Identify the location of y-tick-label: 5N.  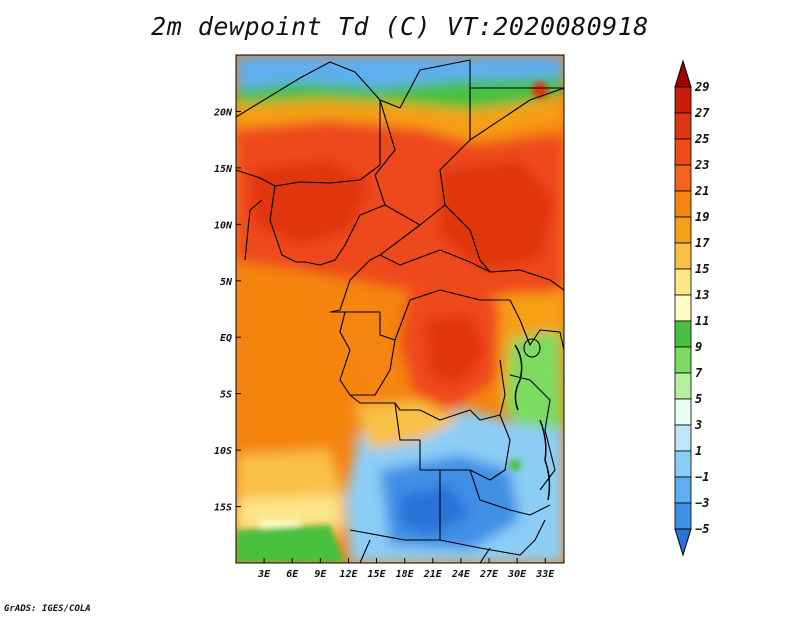
(226, 282).